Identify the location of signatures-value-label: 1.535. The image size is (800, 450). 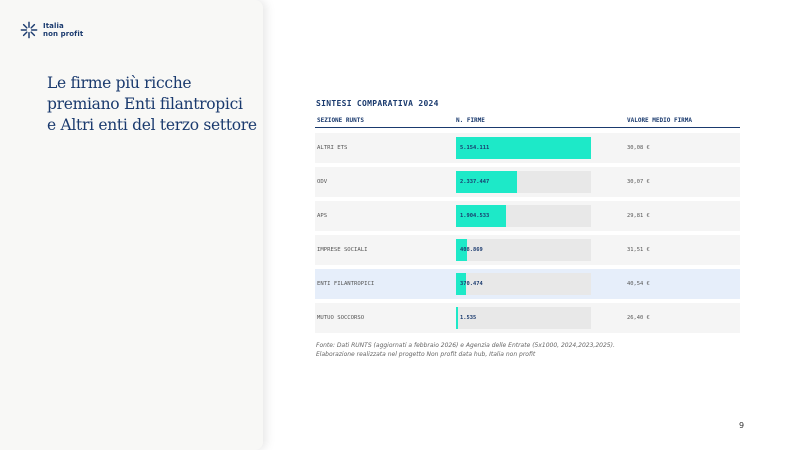
(468, 318).